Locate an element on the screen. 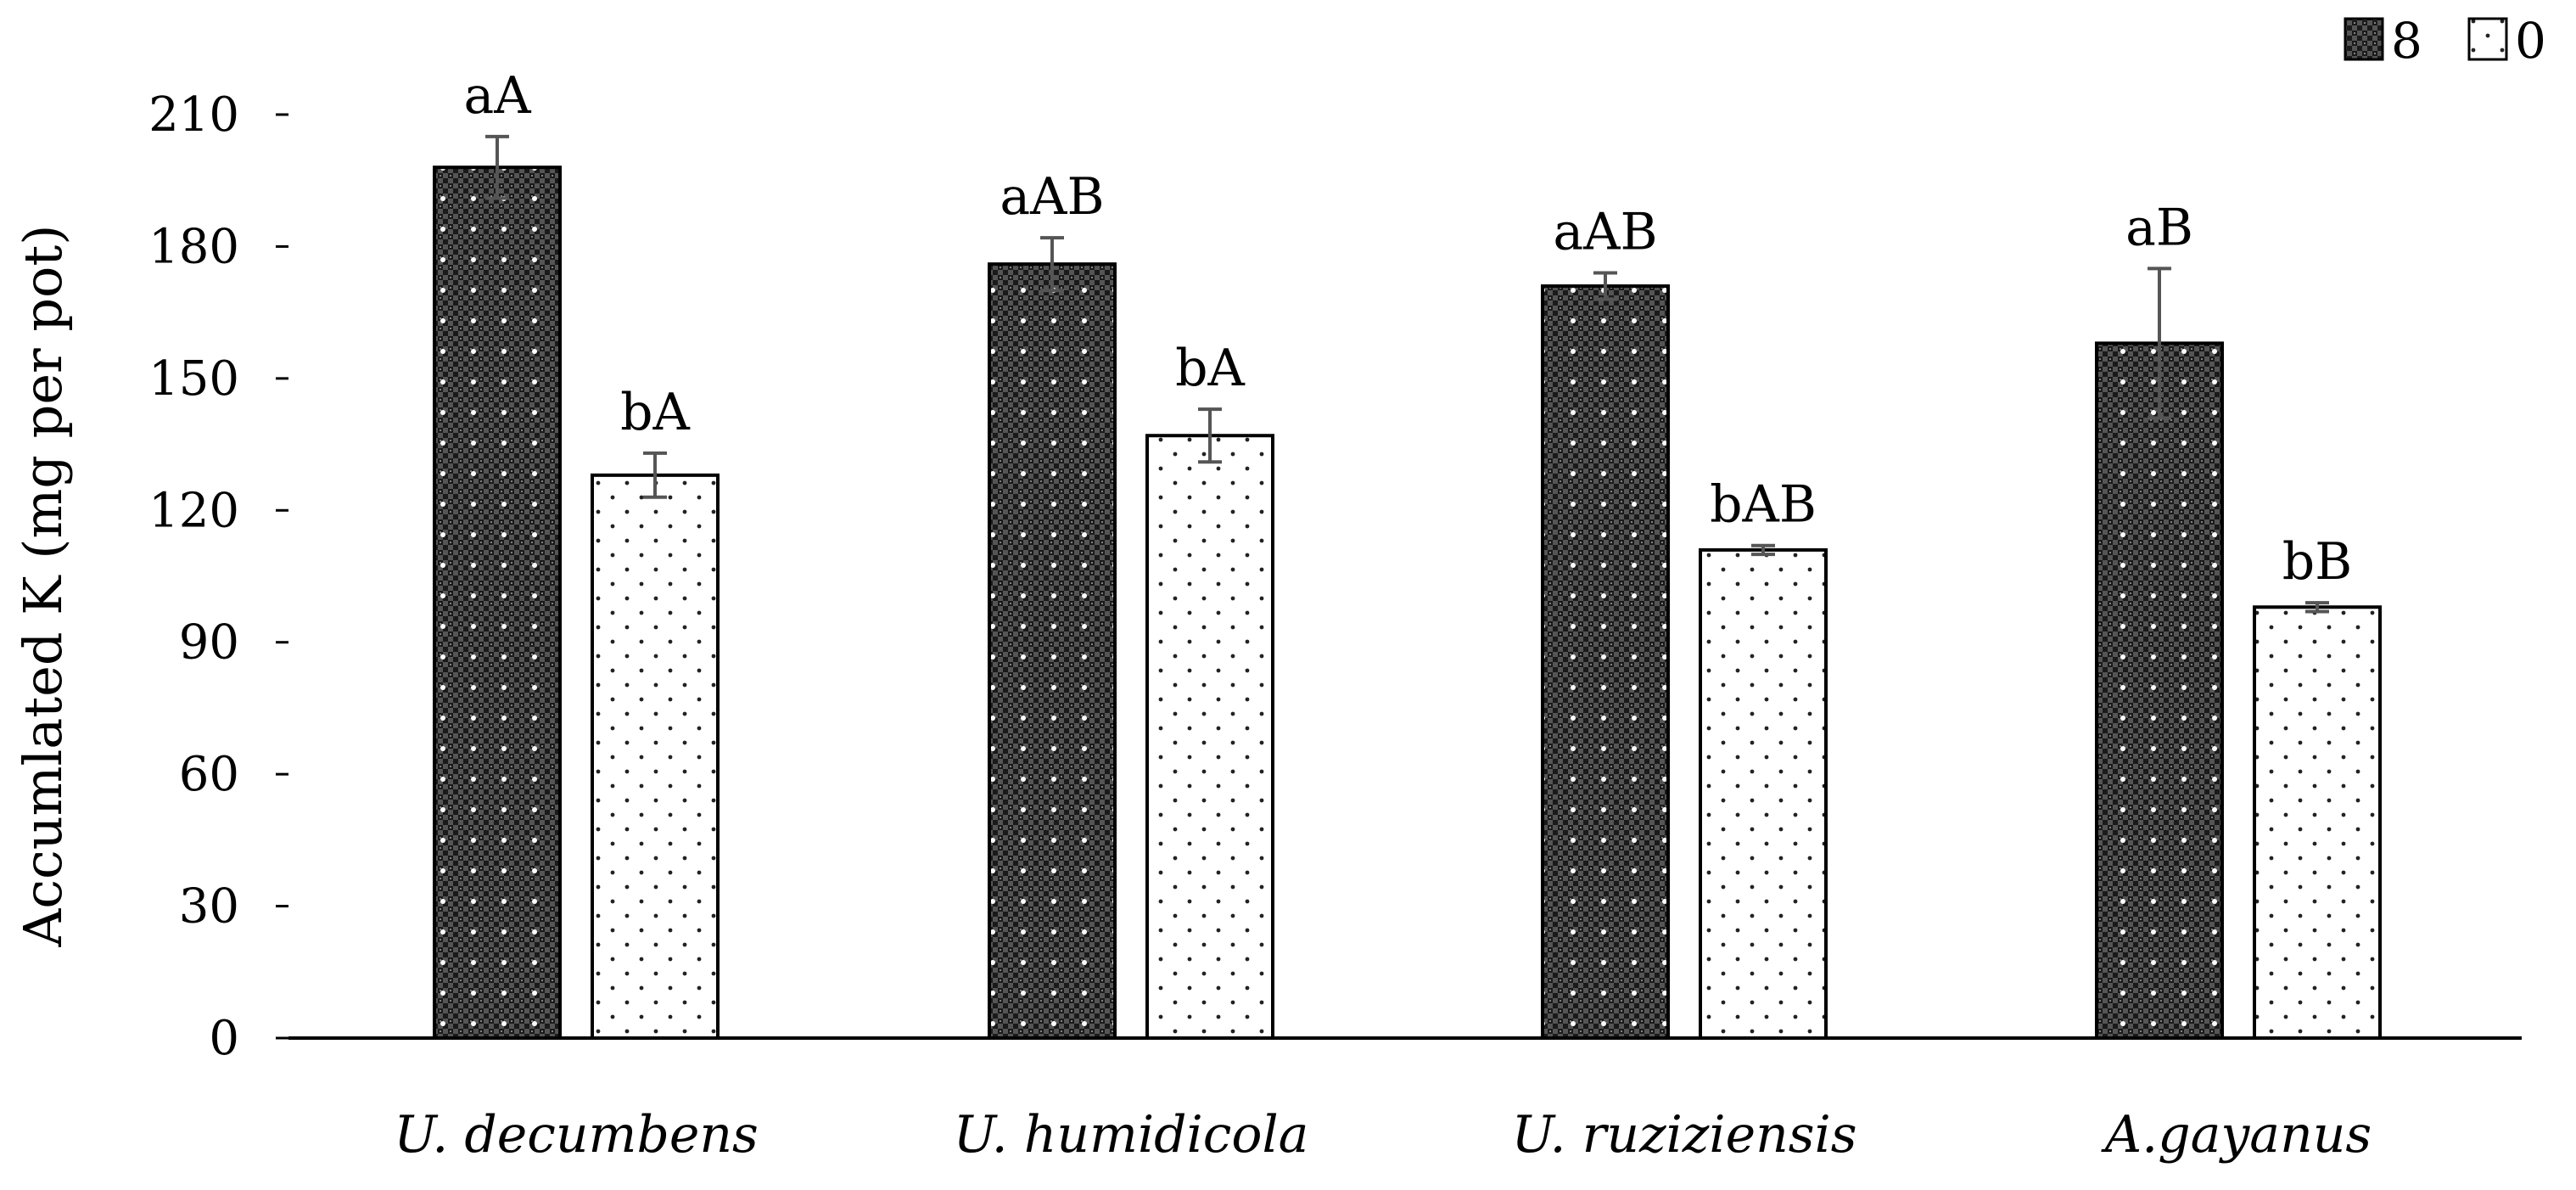  legend: 8 0 is located at coordinates (2445, 41).